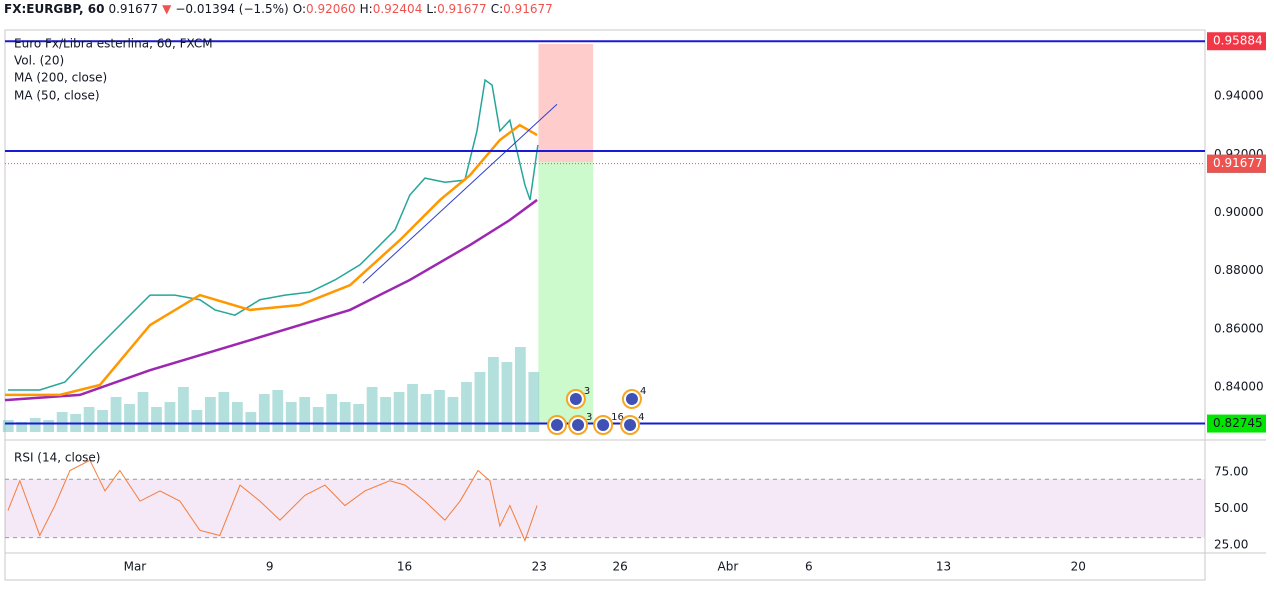 The width and height of the screenshot is (1274, 591). What do you see at coordinates (728, 567) in the screenshot?
I see `x-tick-label: Abr` at bounding box center [728, 567].